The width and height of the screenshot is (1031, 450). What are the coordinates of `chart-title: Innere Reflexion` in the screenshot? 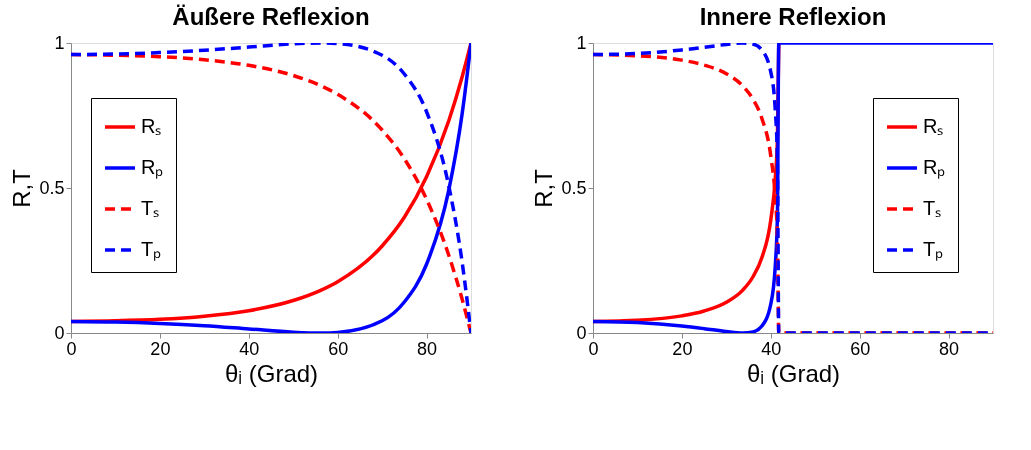 It's located at (793, 16).